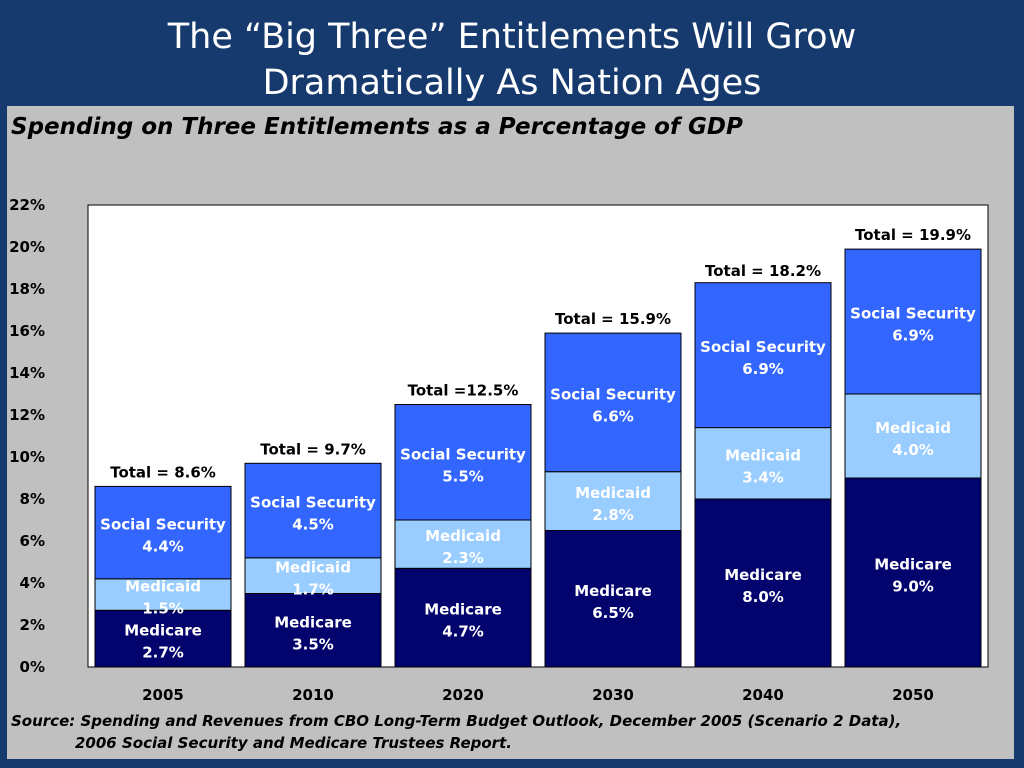  Describe the element at coordinates (613, 695) in the screenshot. I see `x-tick-label: 2030` at that location.